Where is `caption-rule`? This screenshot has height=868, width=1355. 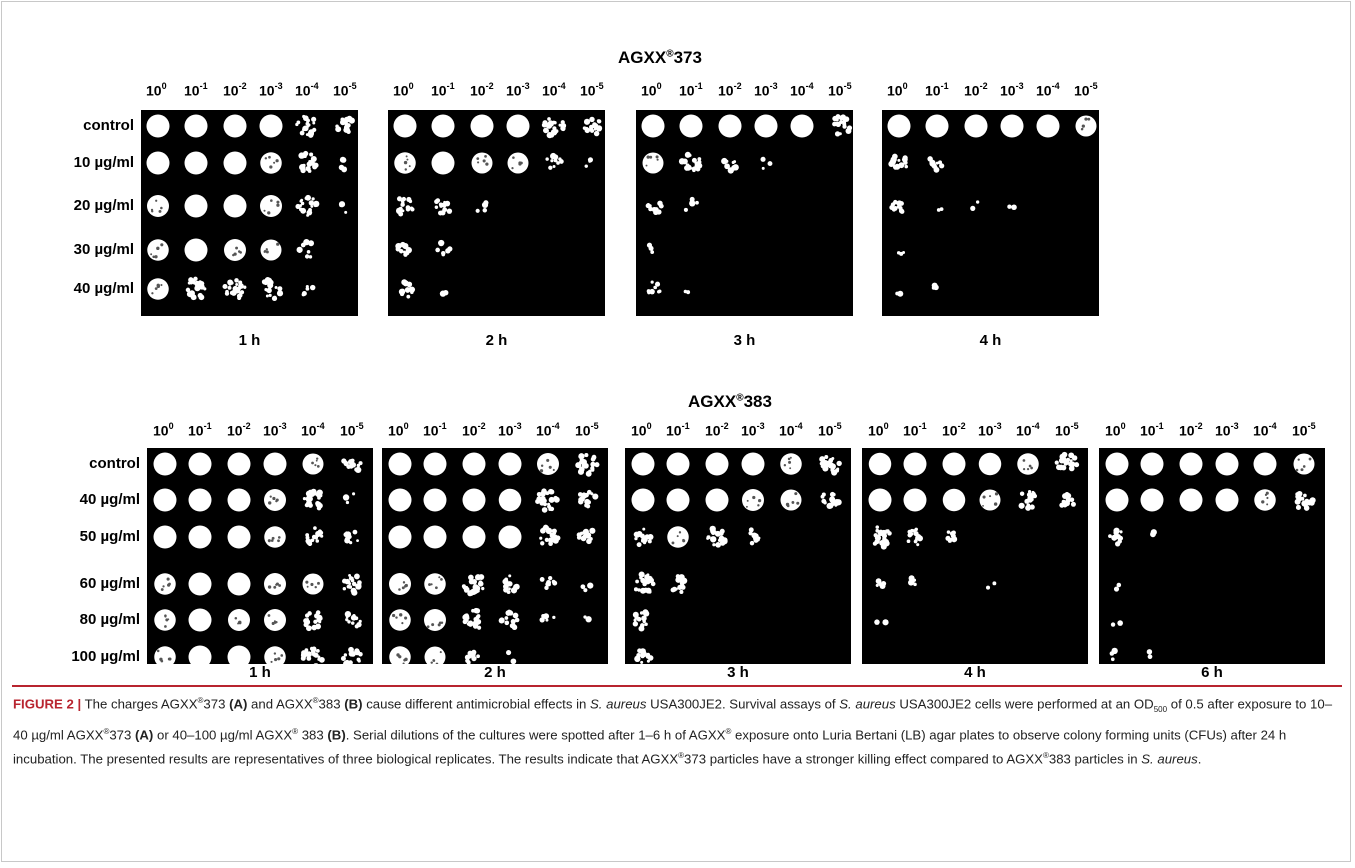 caption-rule is located at coordinates (677, 686).